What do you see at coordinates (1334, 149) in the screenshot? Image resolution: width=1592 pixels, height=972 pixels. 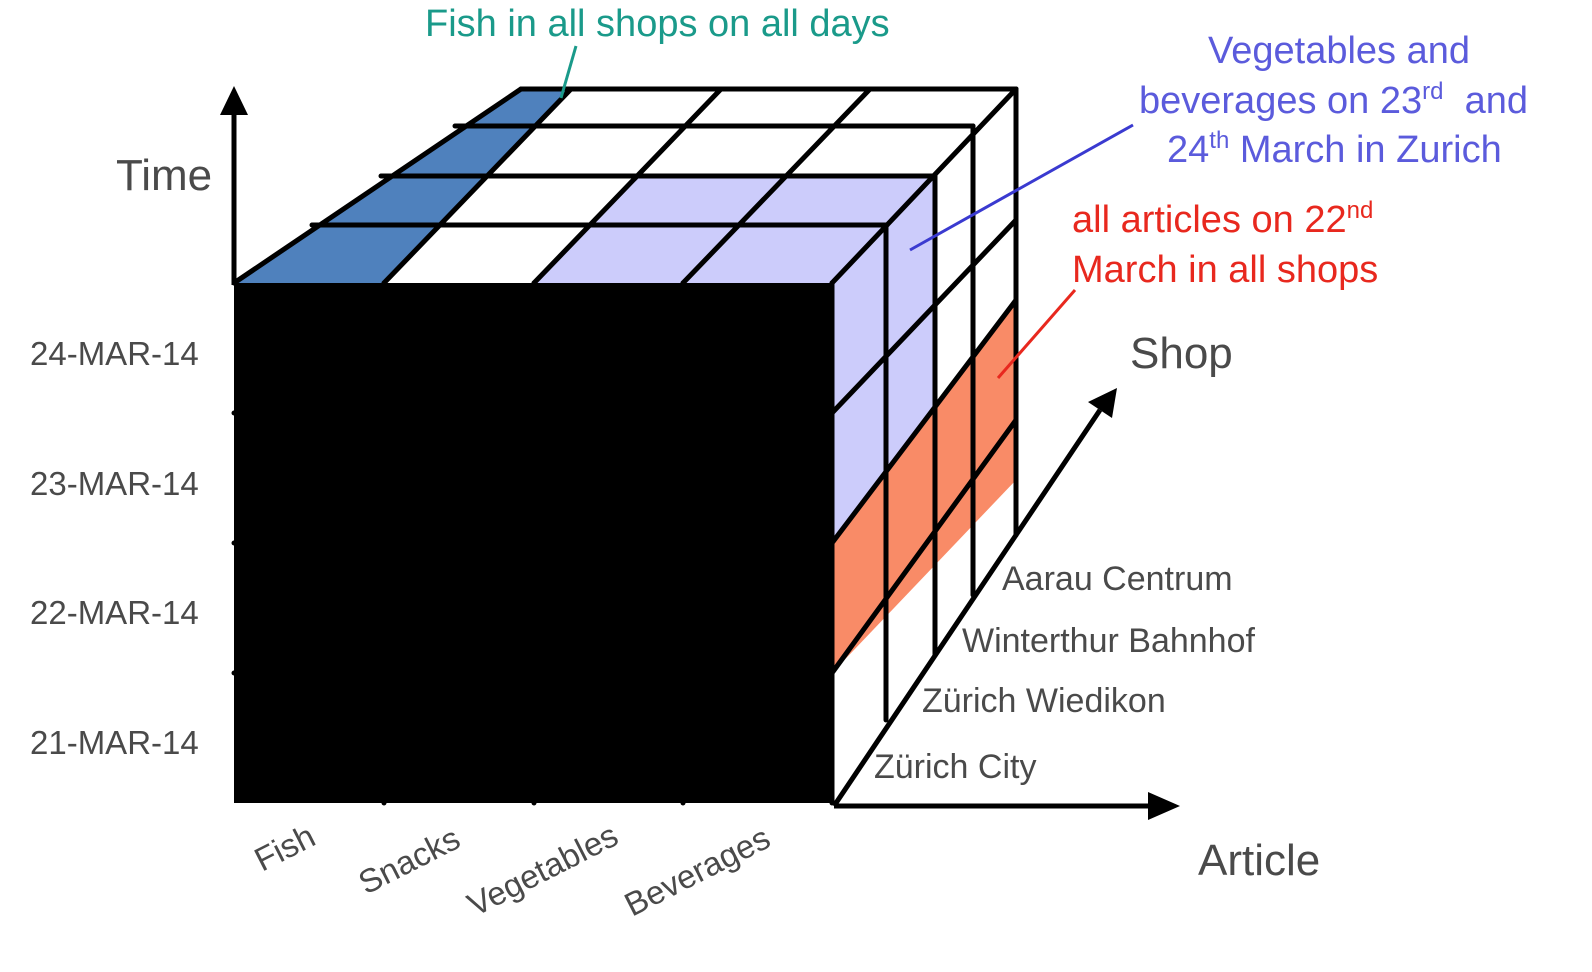 I see `annotation-veg-line3: 24th March in Zurich` at bounding box center [1334, 149].